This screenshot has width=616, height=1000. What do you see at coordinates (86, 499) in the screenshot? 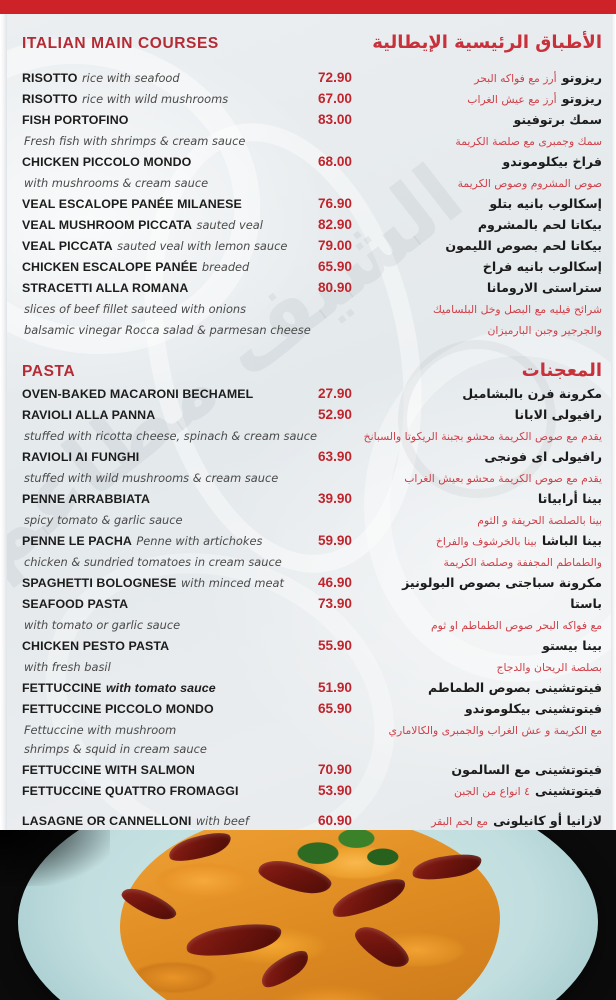
I see `item-name: PENNE ARRABBIATA` at bounding box center [86, 499].